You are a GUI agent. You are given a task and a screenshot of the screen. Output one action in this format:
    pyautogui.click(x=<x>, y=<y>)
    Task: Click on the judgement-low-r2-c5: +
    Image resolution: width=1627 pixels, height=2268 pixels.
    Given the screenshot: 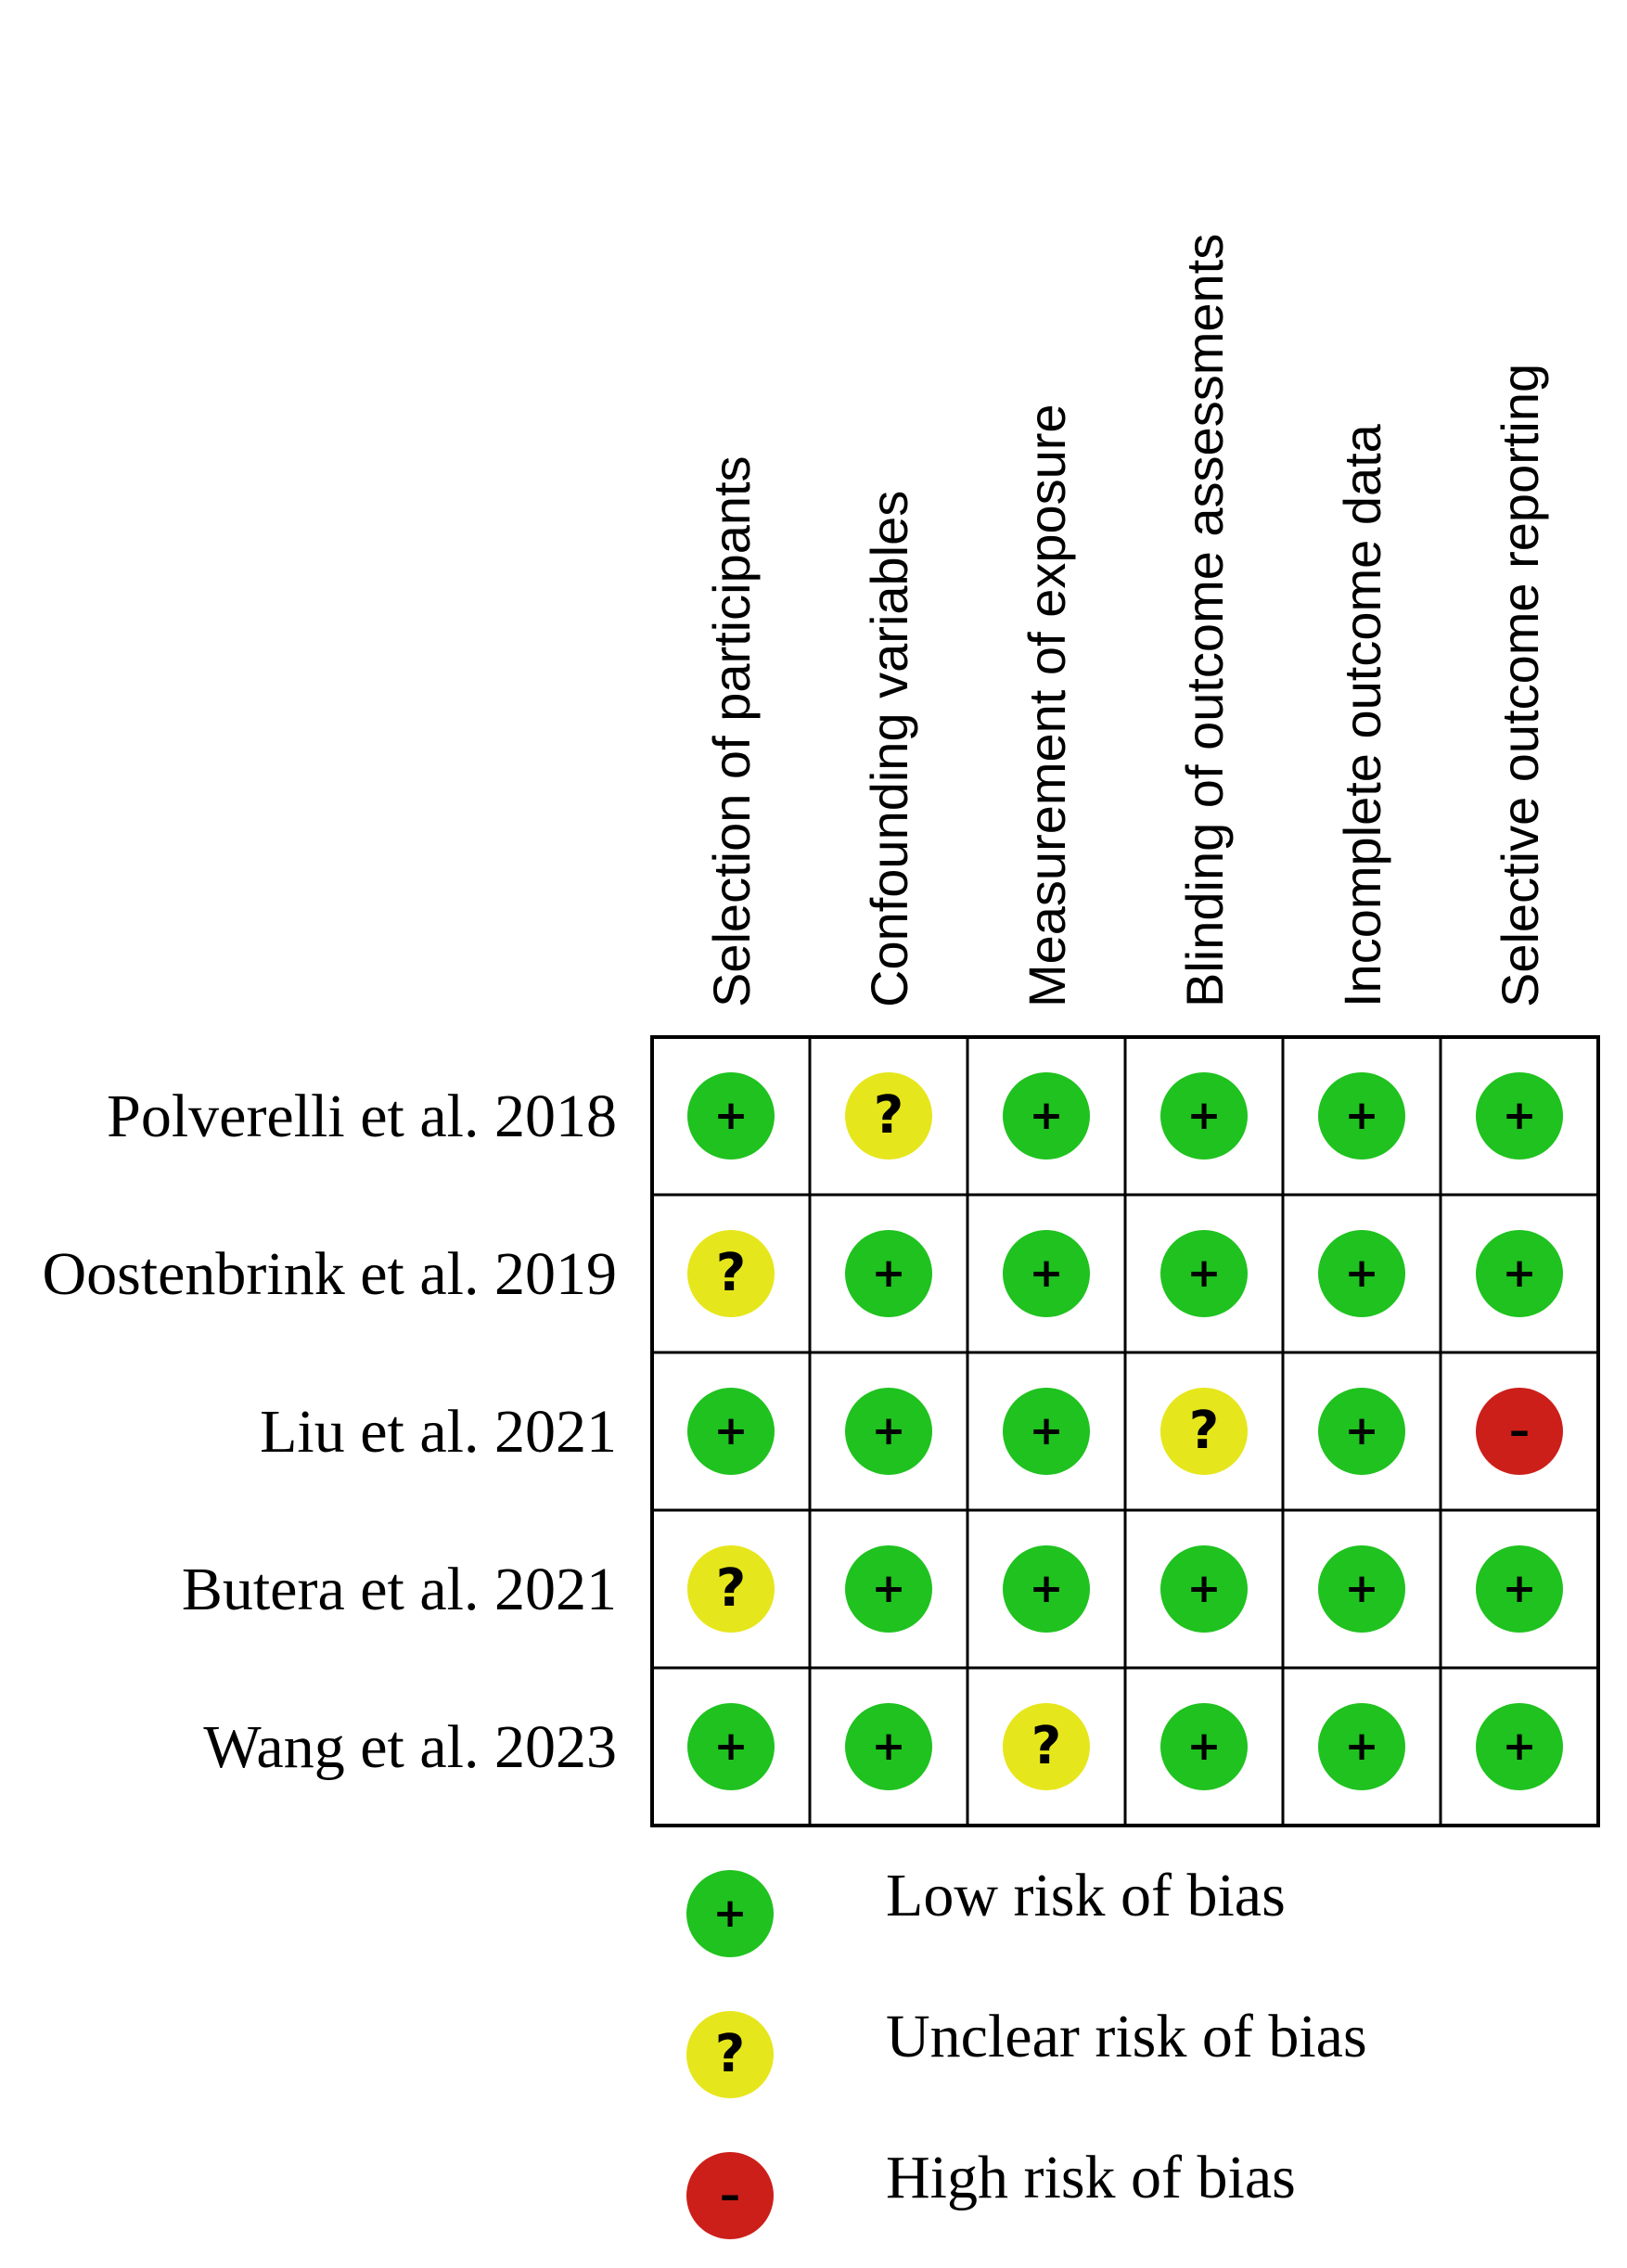 What is the action you would take?
    pyautogui.click(x=1361, y=1273)
    